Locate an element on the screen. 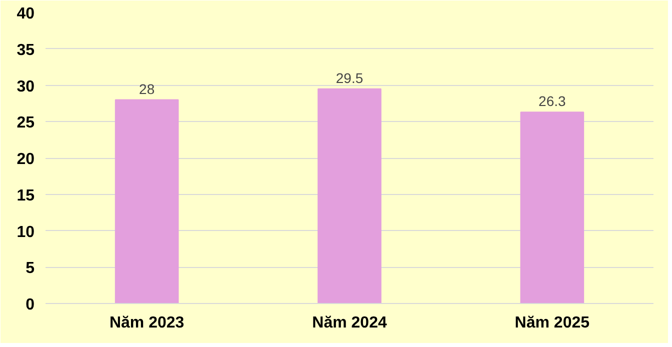 The width and height of the screenshot is (672, 347). data-label: 28 is located at coordinates (147, 88).